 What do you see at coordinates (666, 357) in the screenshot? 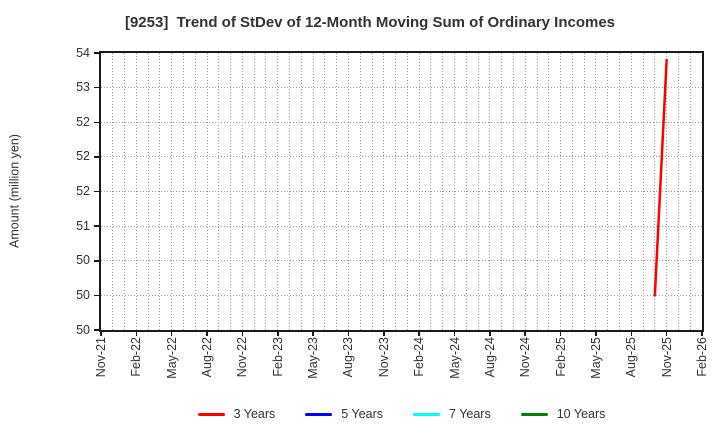
I see `x-tick-label: Nov-25` at bounding box center [666, 357].